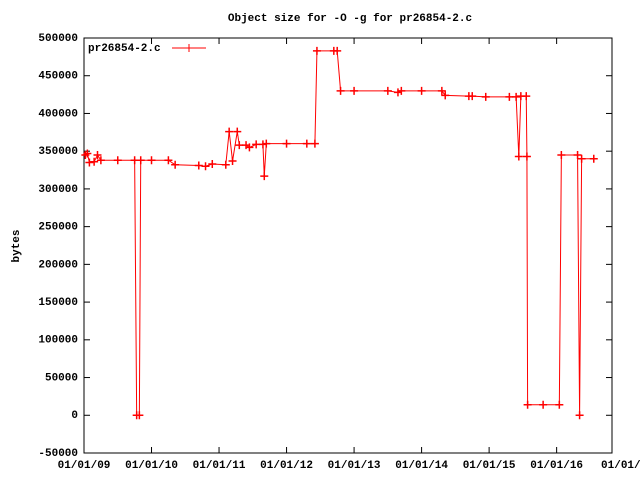  Describe the element at coordinates (58, 39) in the screenshot. I see `y-tick-label: 500000` at that location.